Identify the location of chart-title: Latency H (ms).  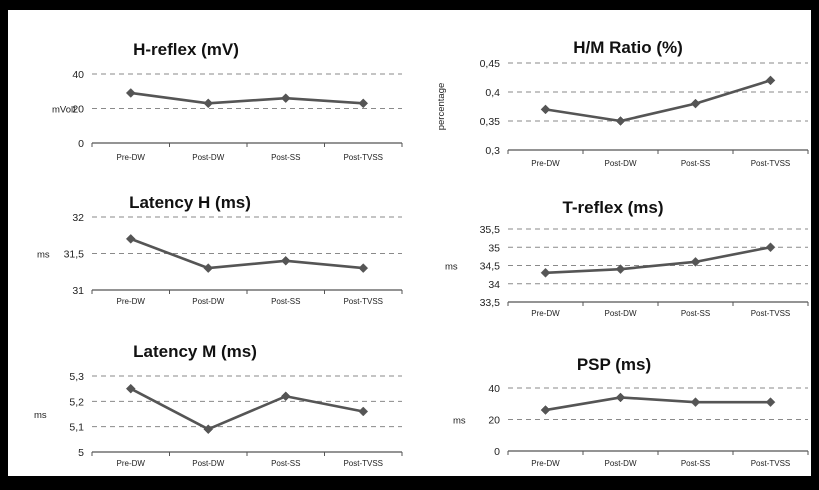
(190, 202).